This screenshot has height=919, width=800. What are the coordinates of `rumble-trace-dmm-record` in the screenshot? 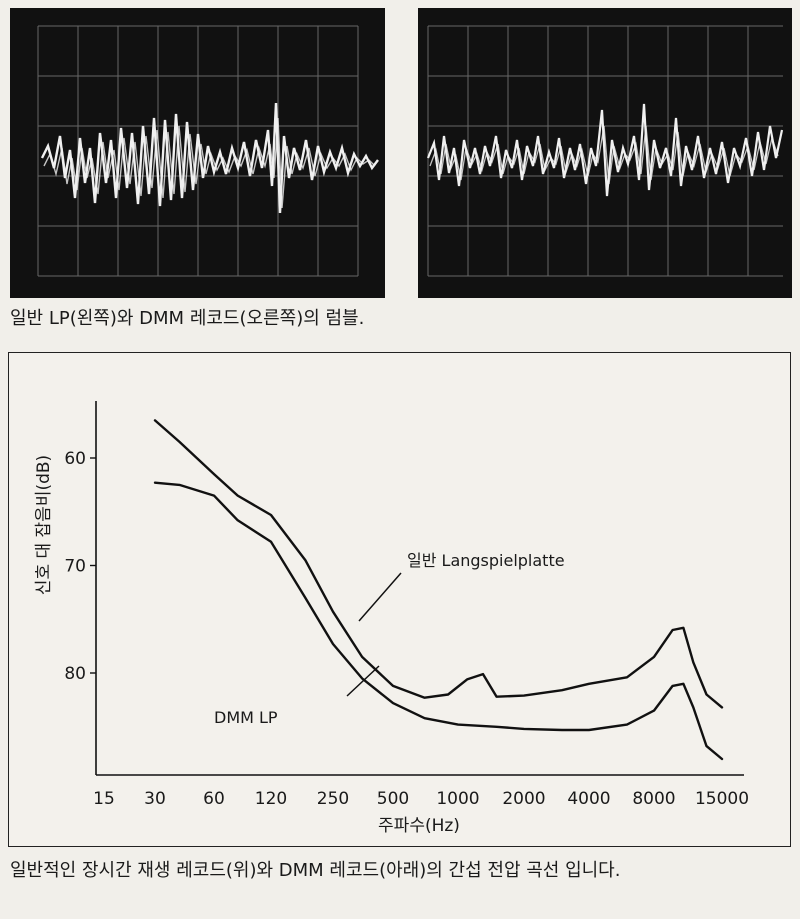 It's located at (605, 150).